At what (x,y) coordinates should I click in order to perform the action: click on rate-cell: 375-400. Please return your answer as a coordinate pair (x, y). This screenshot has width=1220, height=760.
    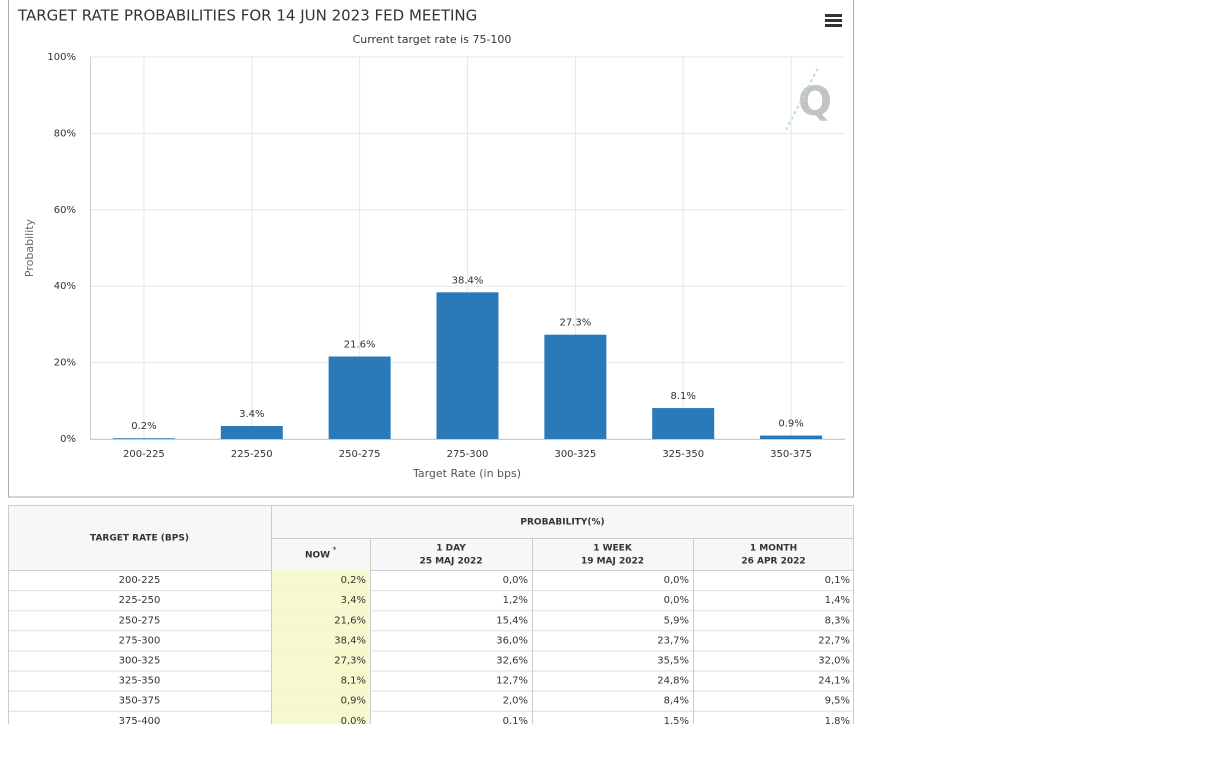
    Looking at the image, I should click on (140, 721).